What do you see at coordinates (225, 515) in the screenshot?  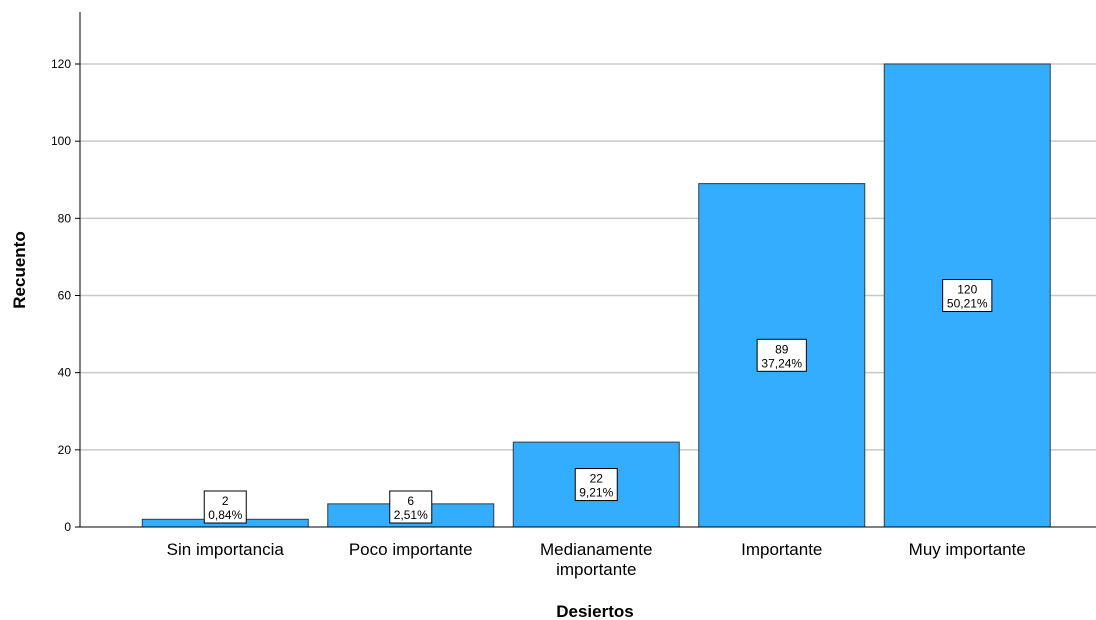 I see `data-label-percent: 0,84%` at bounding box center [225, 515].